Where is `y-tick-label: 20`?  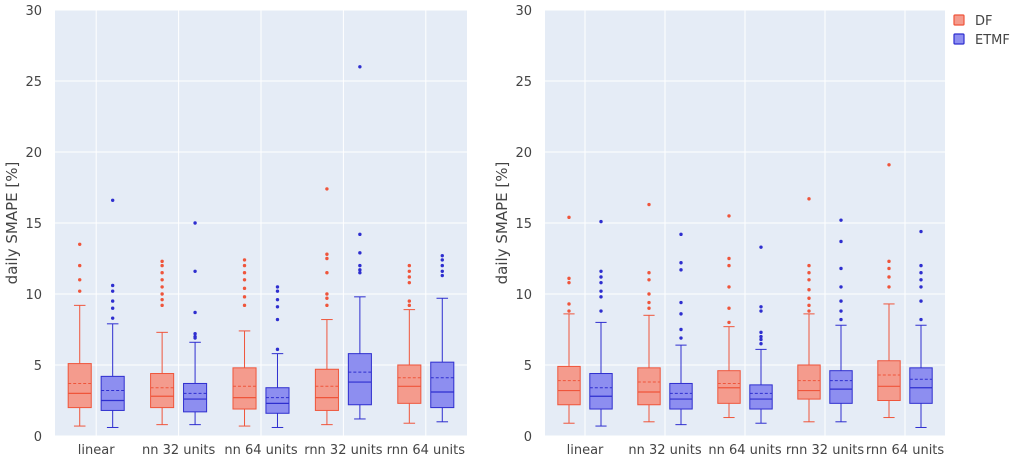
y-tick-label: 20 is located at coordinates (33, 153).